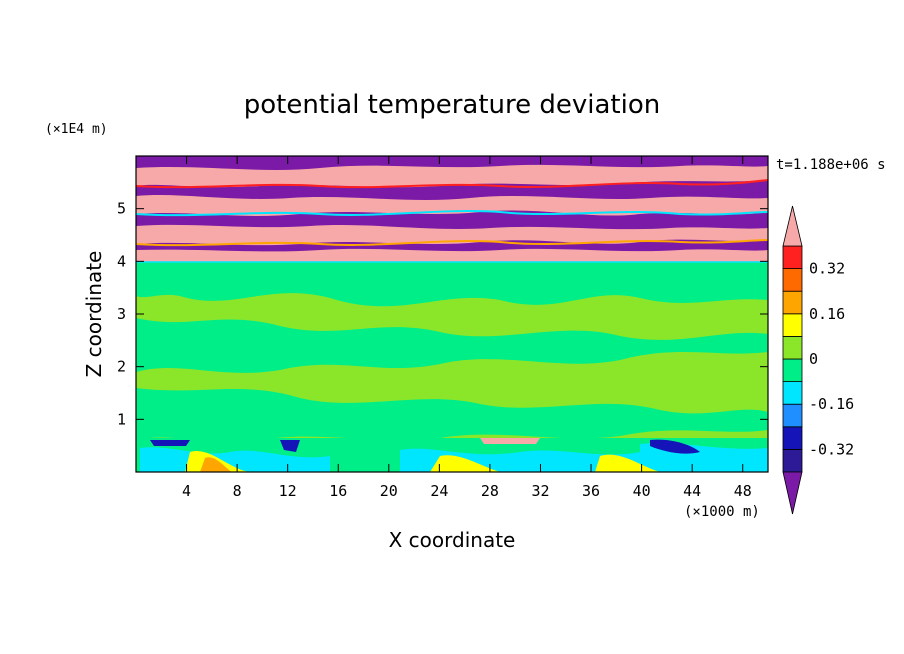  Describe the element at coordinates (121, 367) in the screenshot. I see `y-tick-label: 2` at that location.